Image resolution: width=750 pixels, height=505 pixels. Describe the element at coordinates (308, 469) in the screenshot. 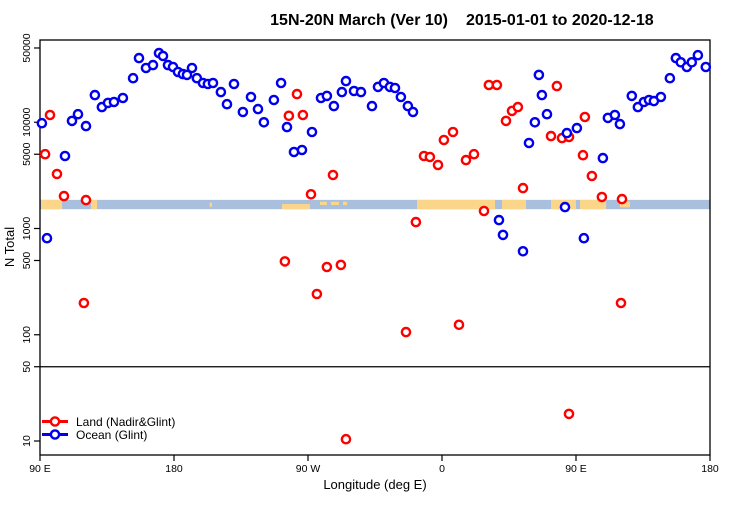

I see `x-tick-label: 90 W` at that location.